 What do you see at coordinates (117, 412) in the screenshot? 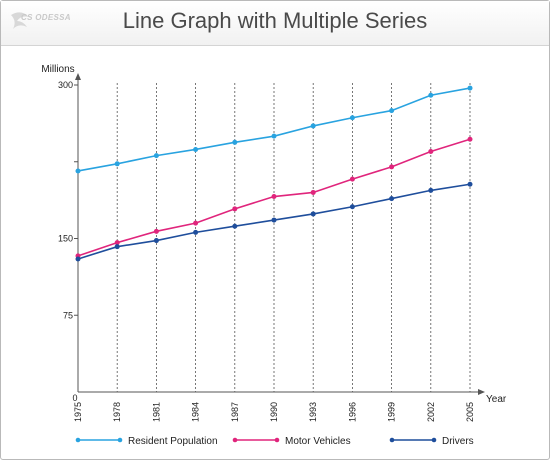
I see `x-tick-label: 1978` at bounding box center [117, 412].